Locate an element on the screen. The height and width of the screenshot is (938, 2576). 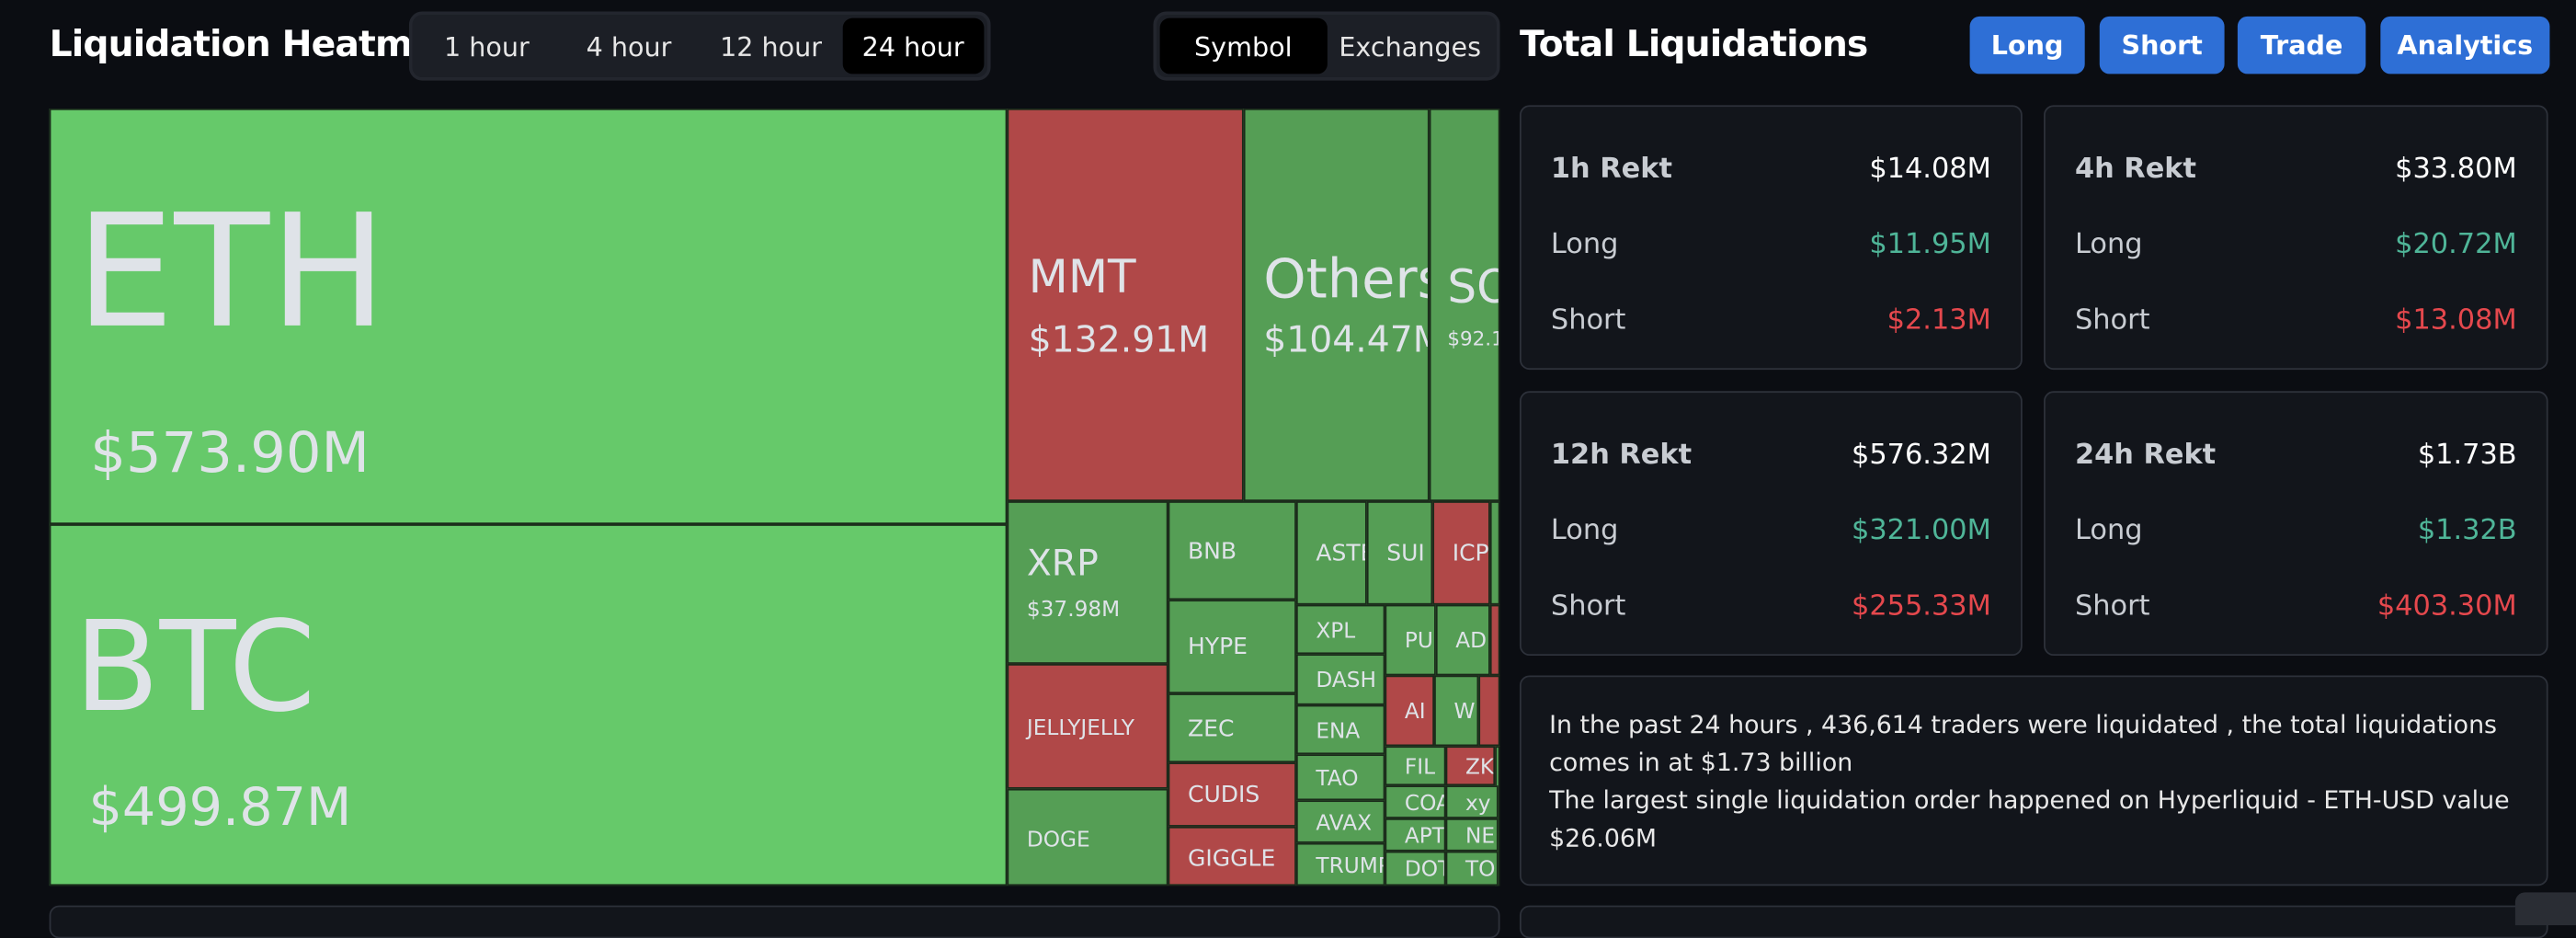
tile: xy is located at coordinates (1472, 801).